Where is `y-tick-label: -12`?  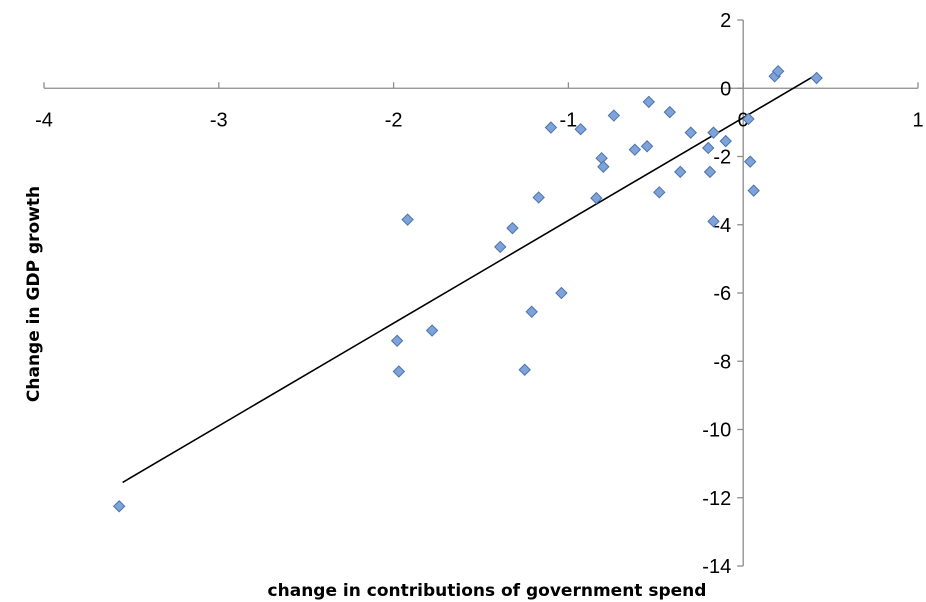
y-tick-label: -12 is located at coordinates (716, 499).